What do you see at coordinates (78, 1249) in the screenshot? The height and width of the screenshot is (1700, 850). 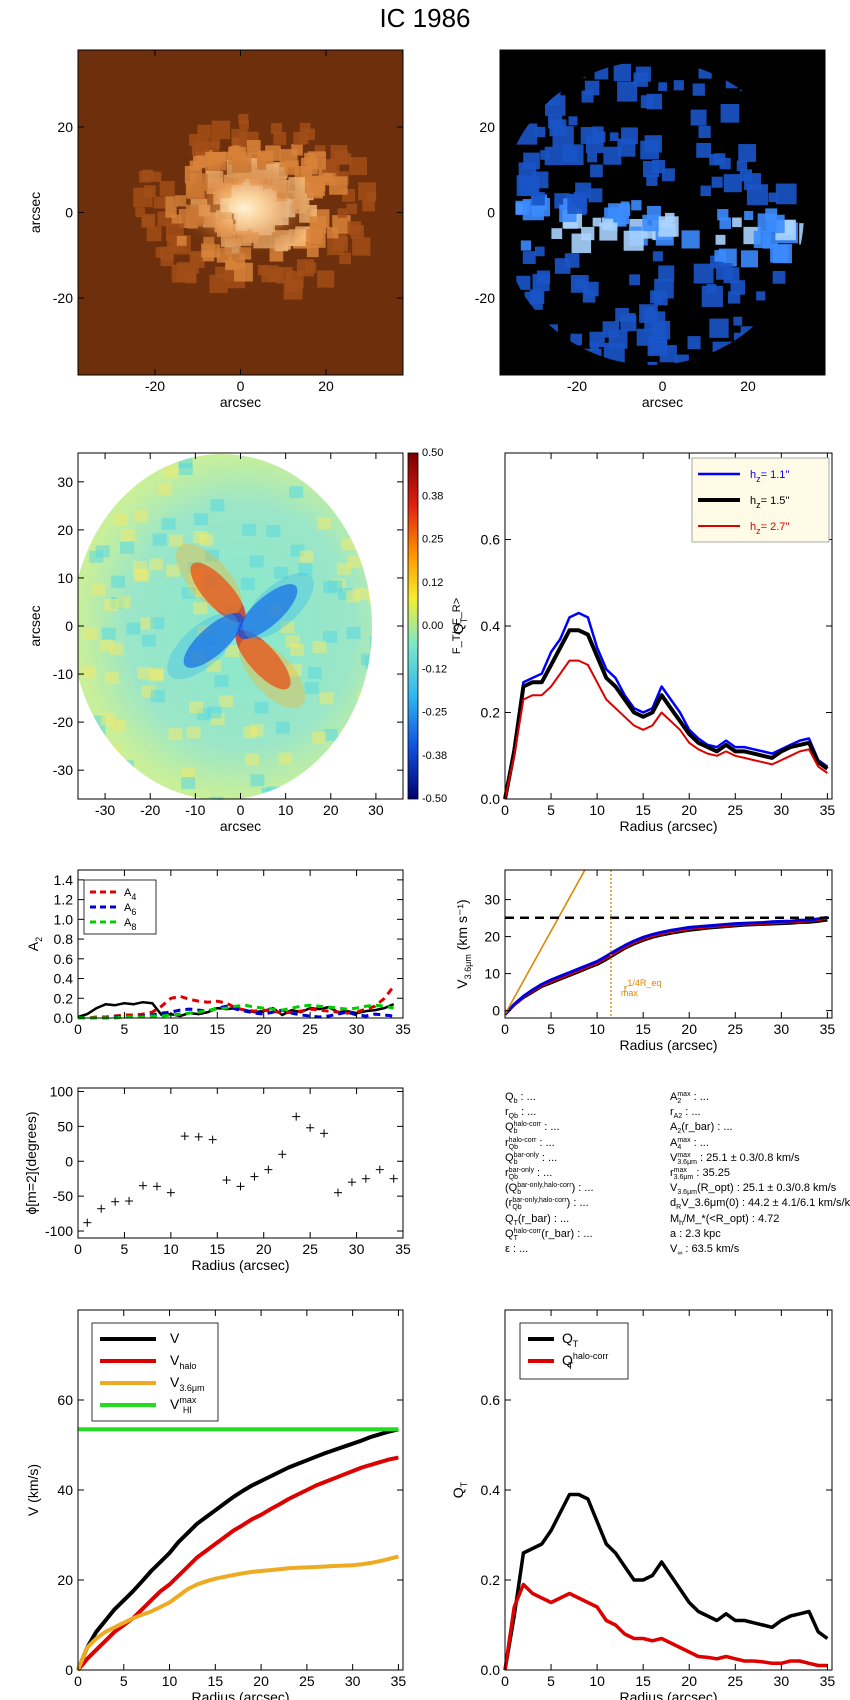 I see `x-tick-label: 0` at bounding box center [78, 1249].